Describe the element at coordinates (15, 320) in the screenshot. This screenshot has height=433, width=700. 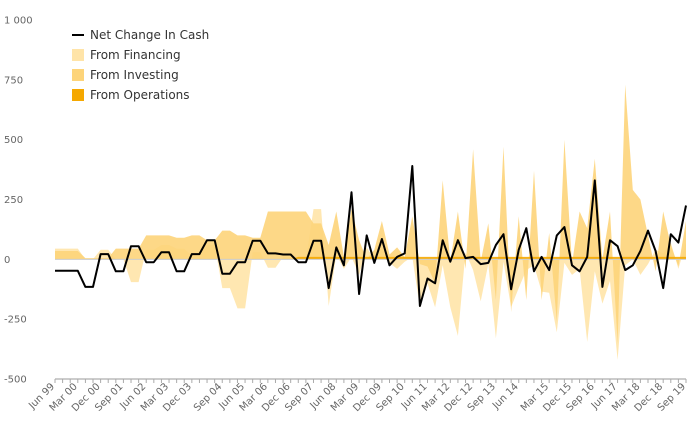
I see `y-tick-label: -250` at that location.